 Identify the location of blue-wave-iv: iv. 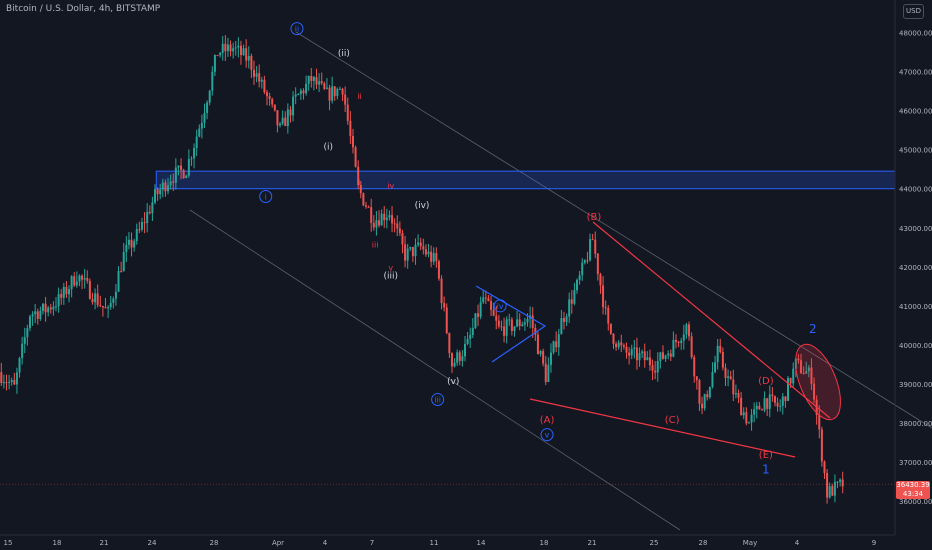
(500, 306).